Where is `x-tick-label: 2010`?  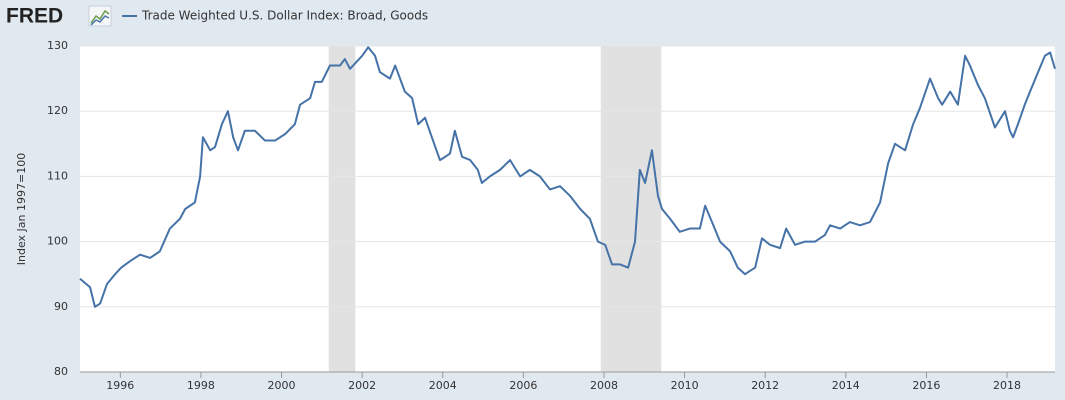
x-tick-label: 2010 is located at coordinates (685, 385).